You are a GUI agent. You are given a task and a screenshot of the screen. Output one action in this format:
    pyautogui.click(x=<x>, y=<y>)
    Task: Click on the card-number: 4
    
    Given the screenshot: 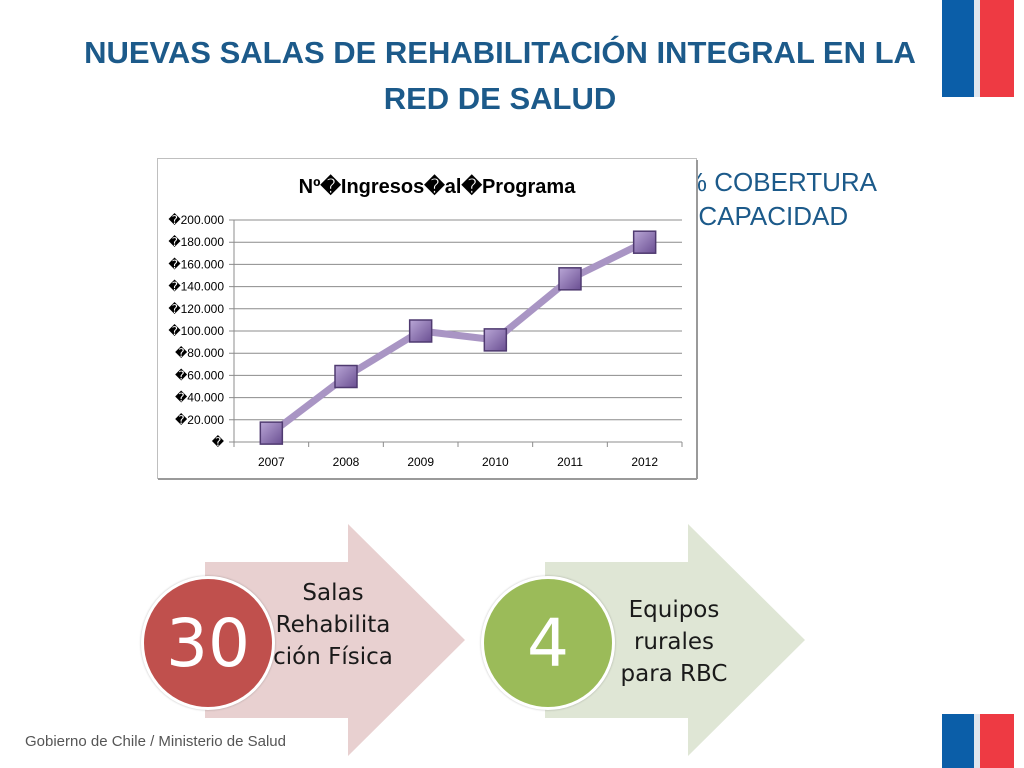 What is the action you would take?
    pyautogui.click(x=548, y=643)
    